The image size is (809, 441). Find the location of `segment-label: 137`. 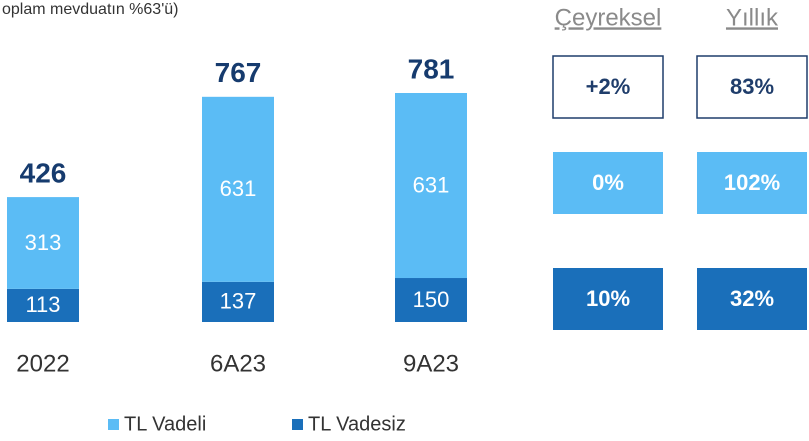

segment-label: 137 is located at coordinates (238, 301).